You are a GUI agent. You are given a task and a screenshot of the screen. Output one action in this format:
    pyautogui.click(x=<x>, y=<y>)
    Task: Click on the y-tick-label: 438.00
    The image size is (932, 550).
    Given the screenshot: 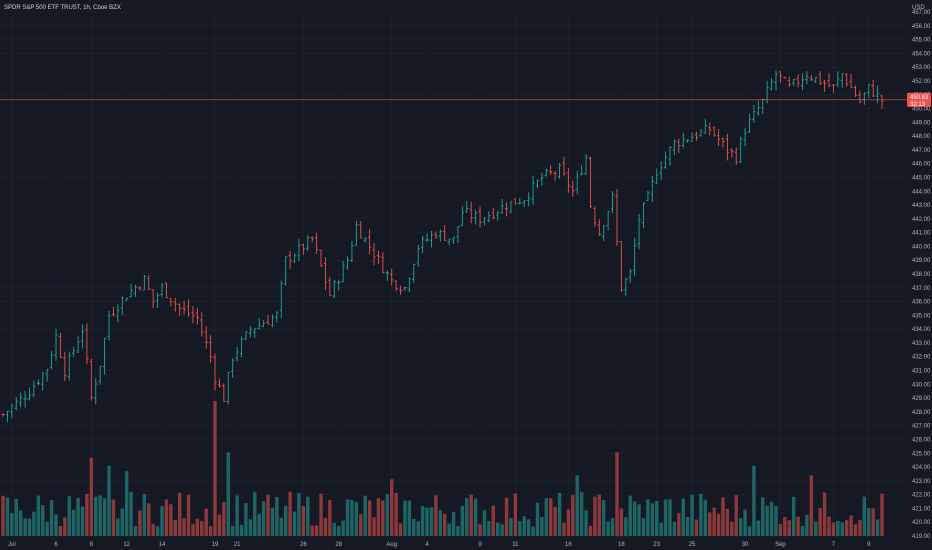 What is the action you would take?
    pyautogui.click(x=921, y=275)
    